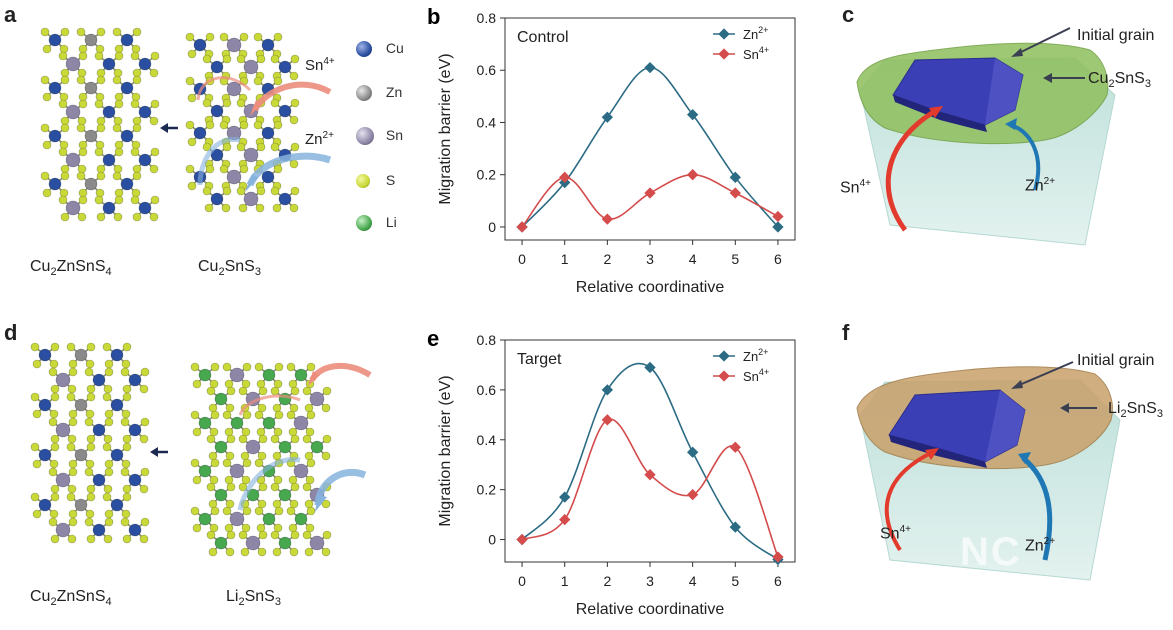 This screenshot has height=630, width=1173. I want to click on x-tick-label: 5, so click(735, 581).